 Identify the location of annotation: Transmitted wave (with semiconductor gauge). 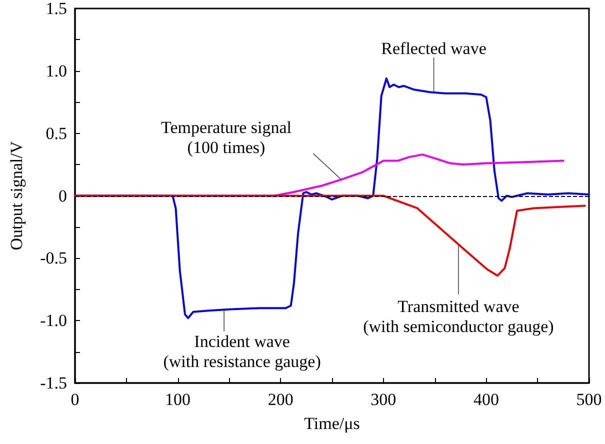
(458, 316).